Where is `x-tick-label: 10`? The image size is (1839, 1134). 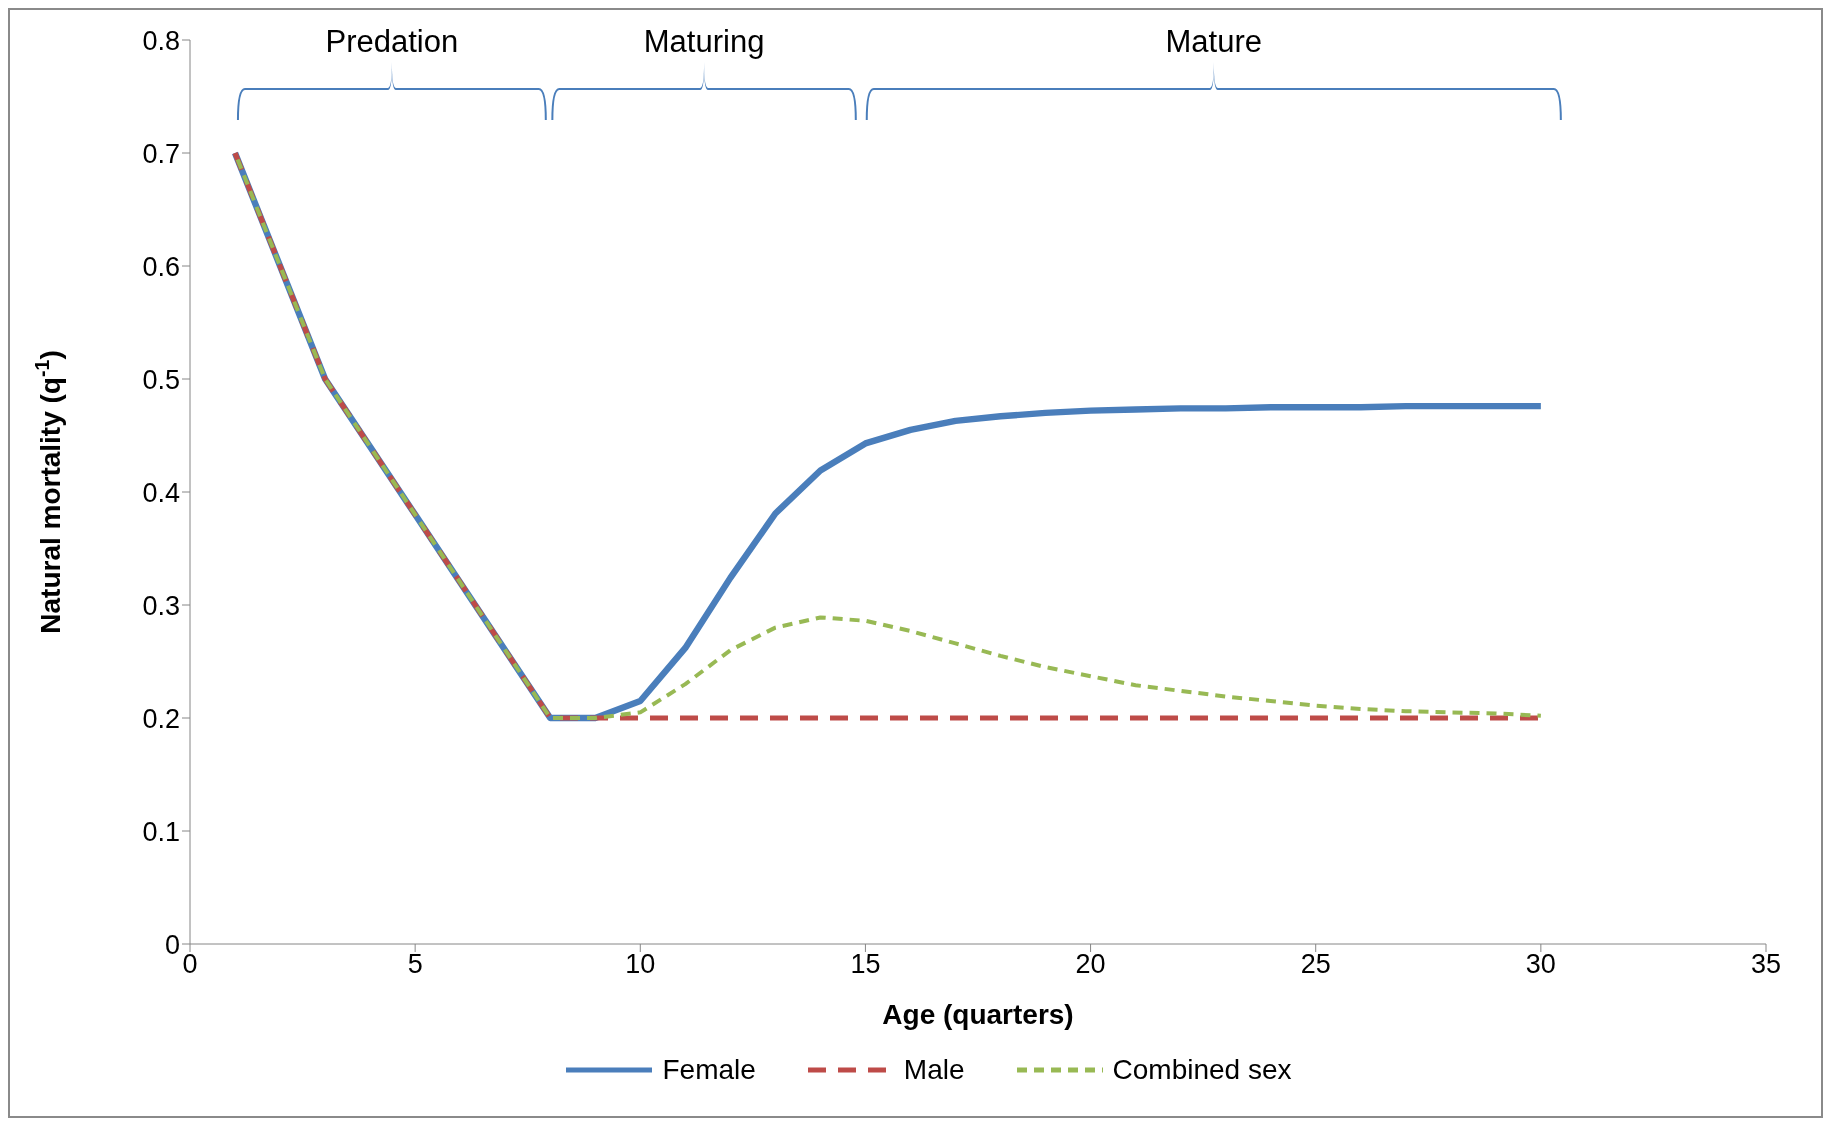 x-tick-label: 10 is located at coordinates (640, 964).